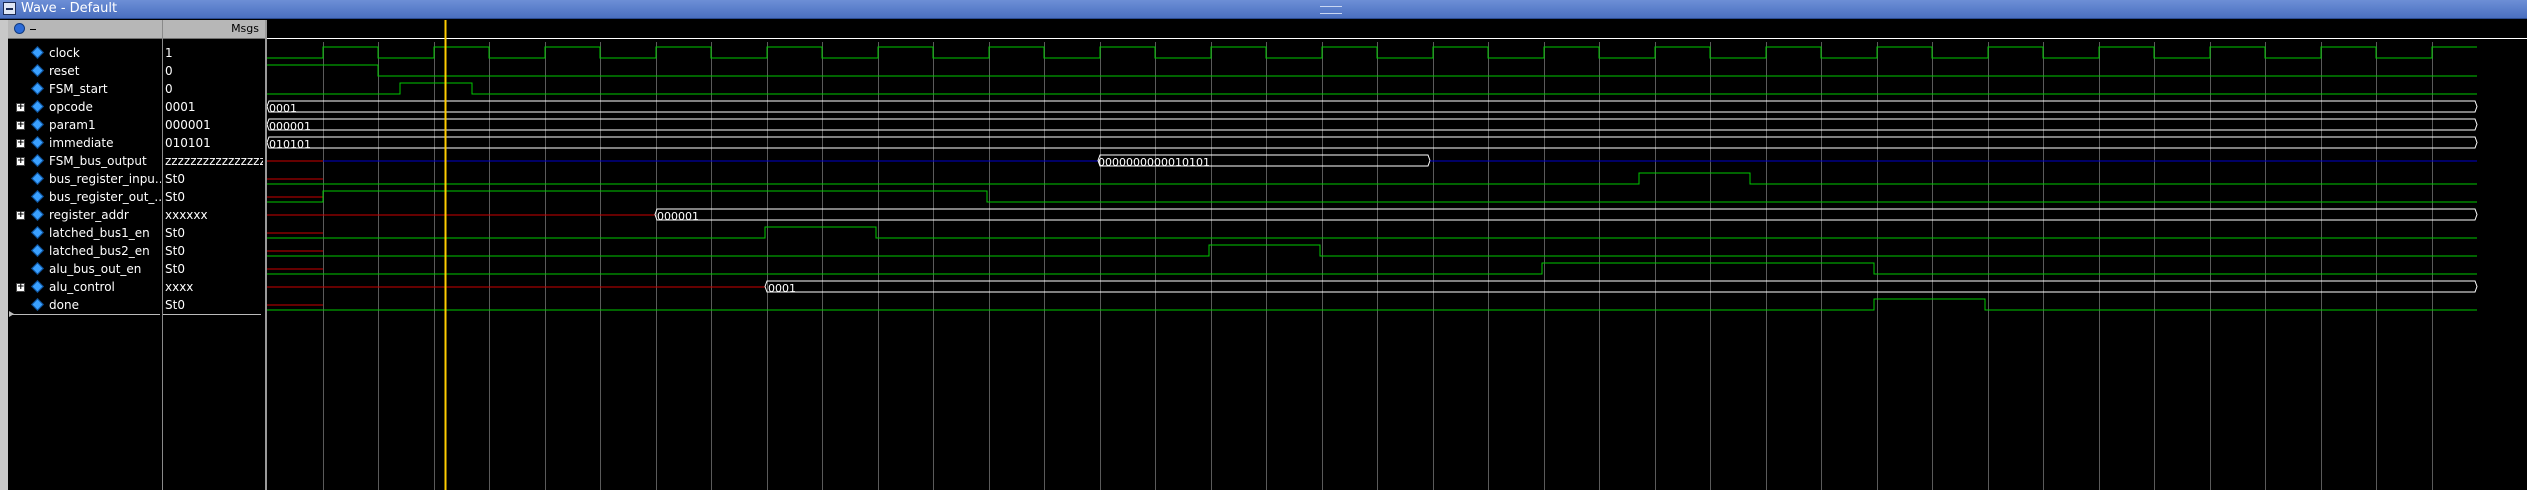  I want to click on signal-row-latched-bus2-en: latched_bus2_en, so click(85, 251).